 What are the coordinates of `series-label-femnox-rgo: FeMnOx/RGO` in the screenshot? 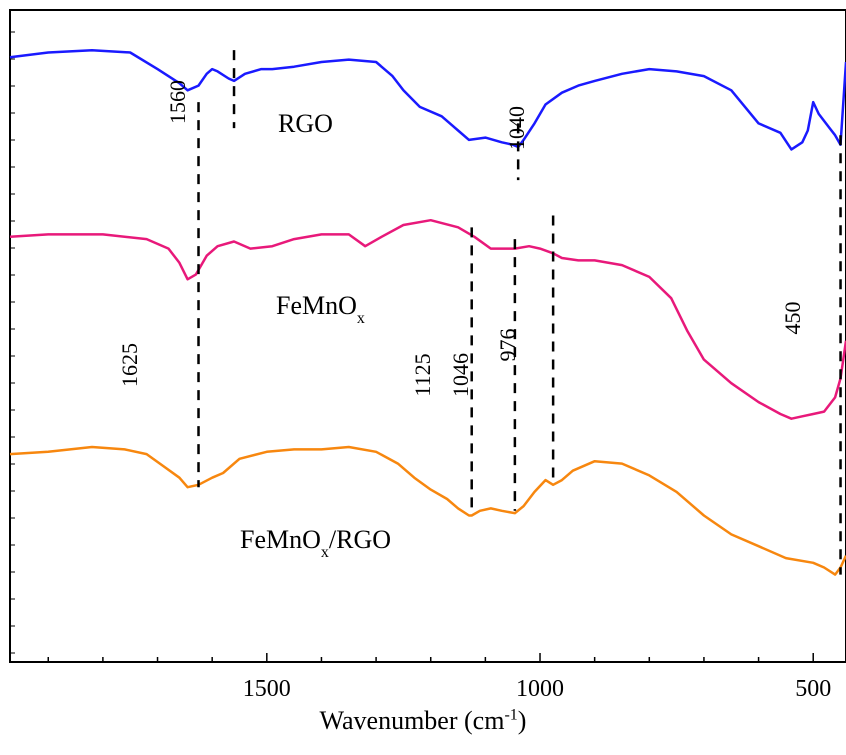 It's located at (315, 543).